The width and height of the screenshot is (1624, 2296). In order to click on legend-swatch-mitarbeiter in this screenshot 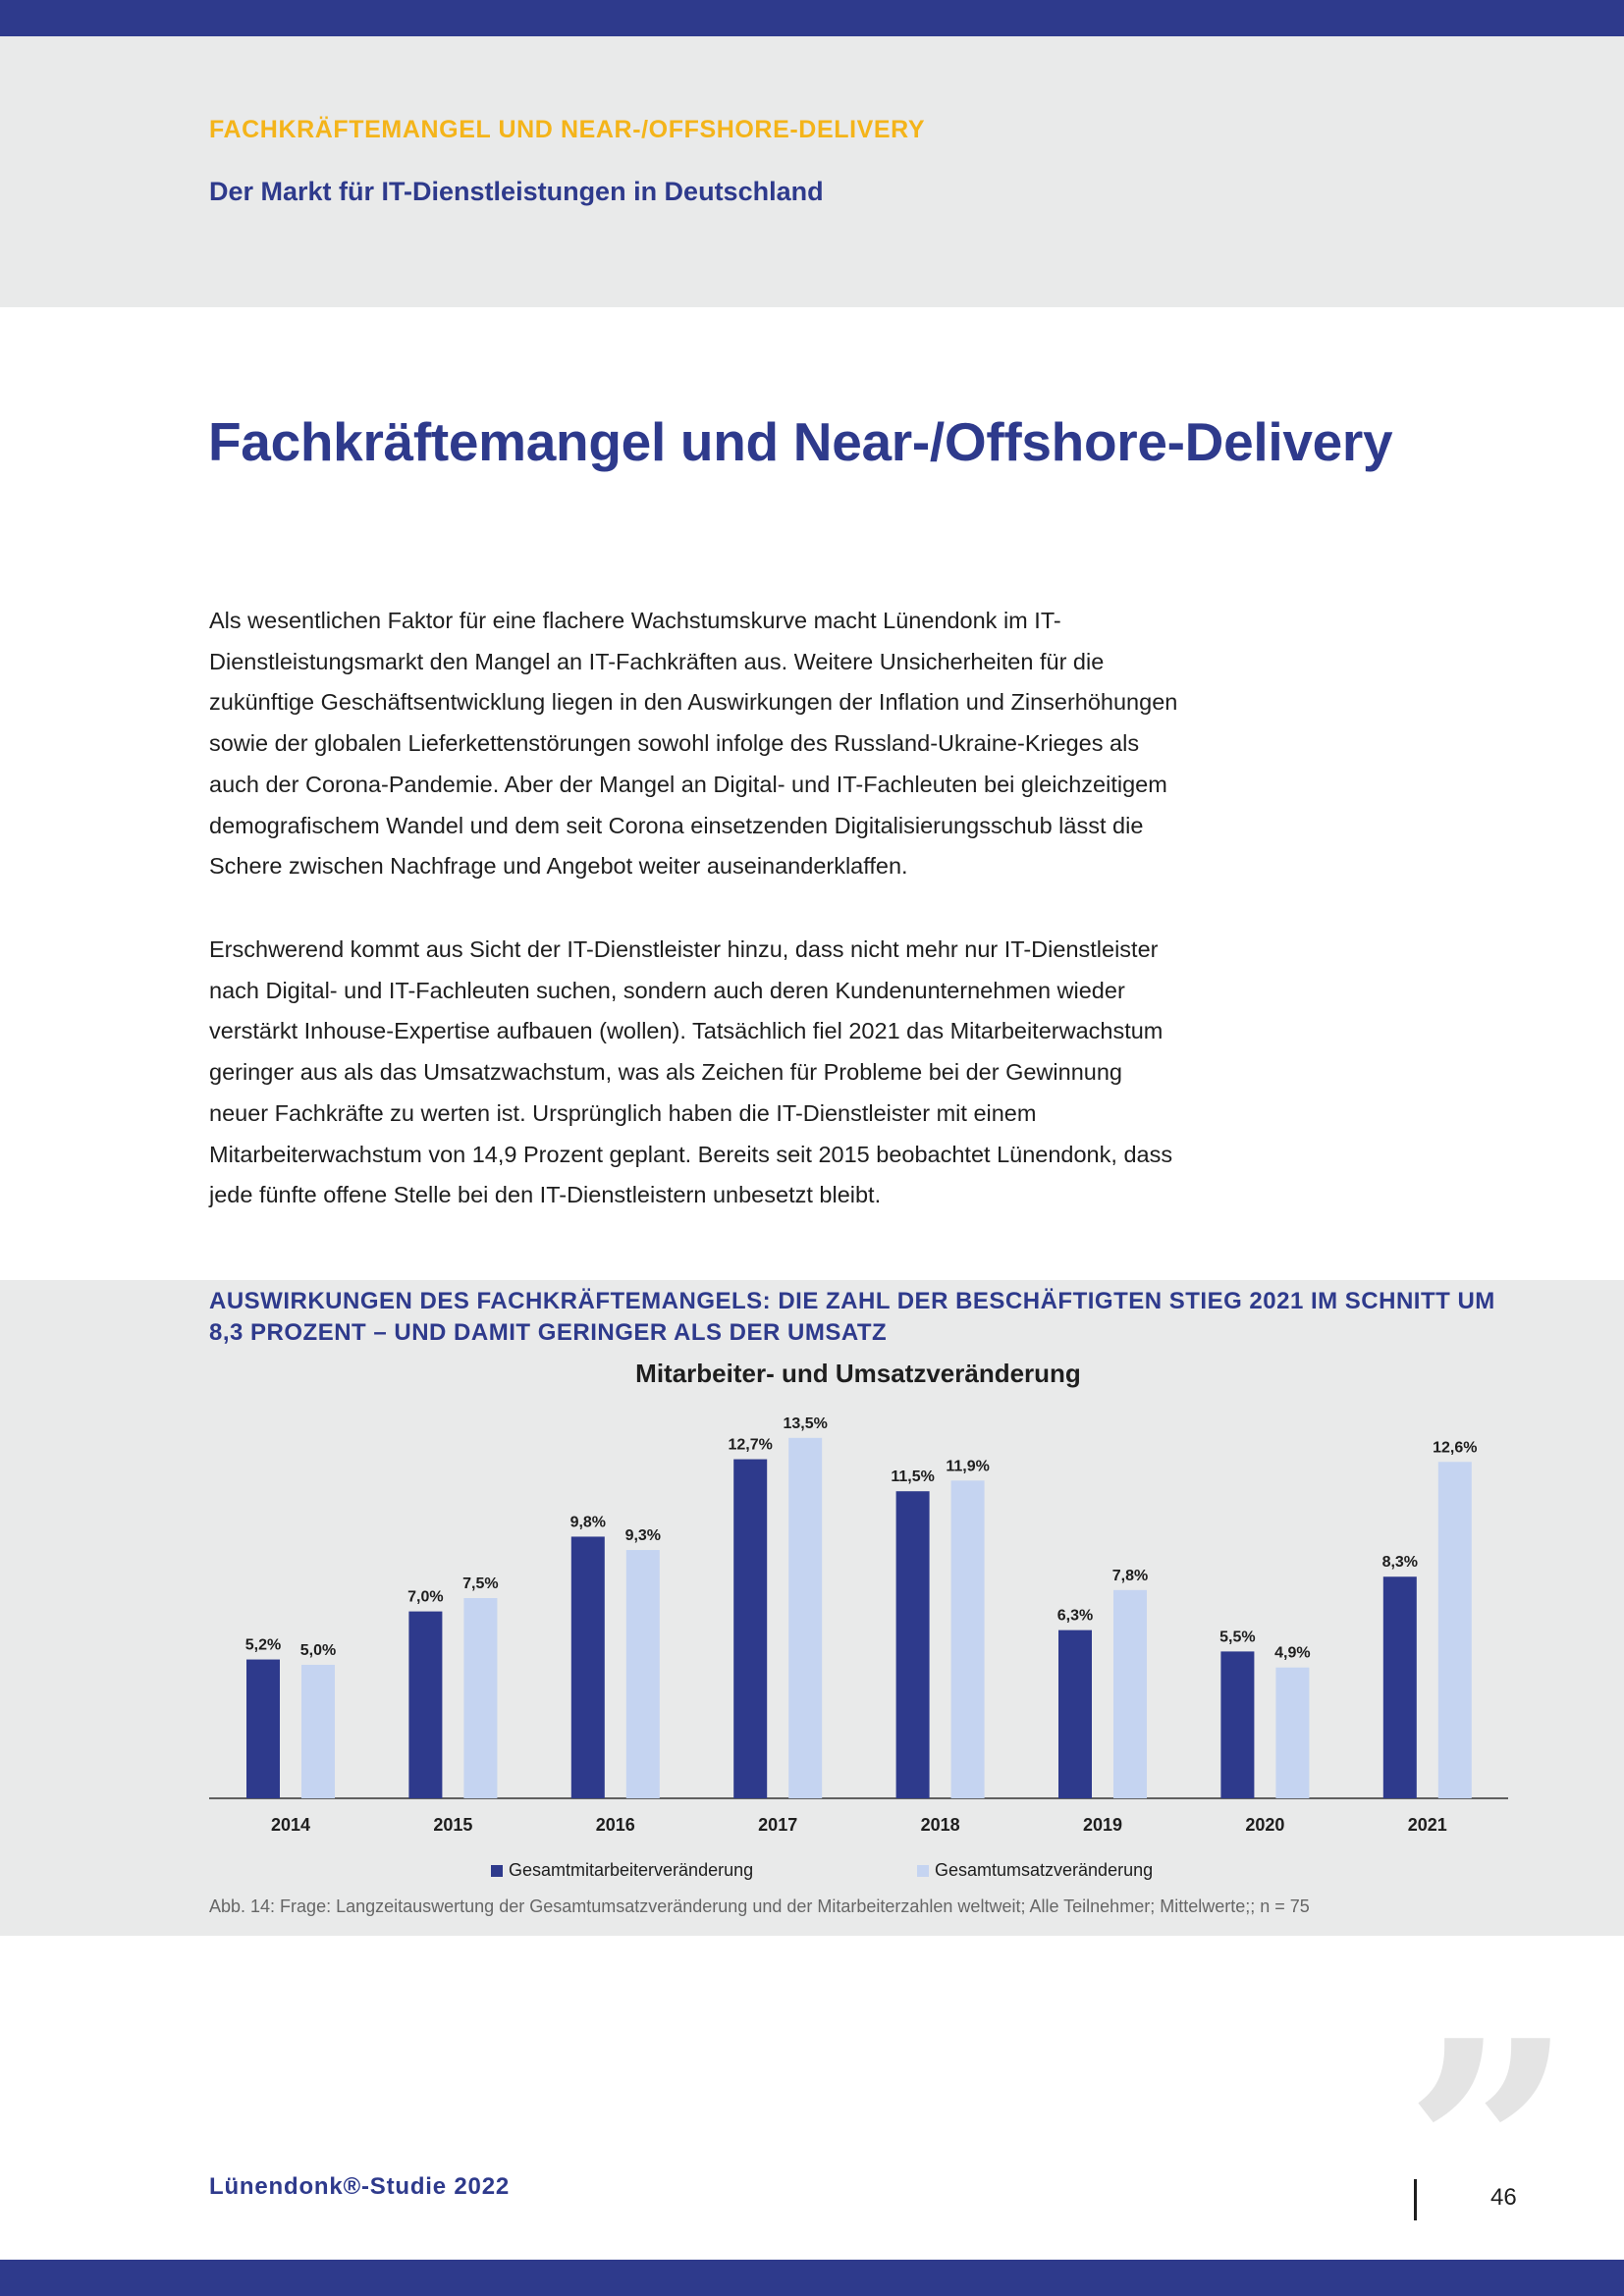, I will do `click(497, 1871)`.